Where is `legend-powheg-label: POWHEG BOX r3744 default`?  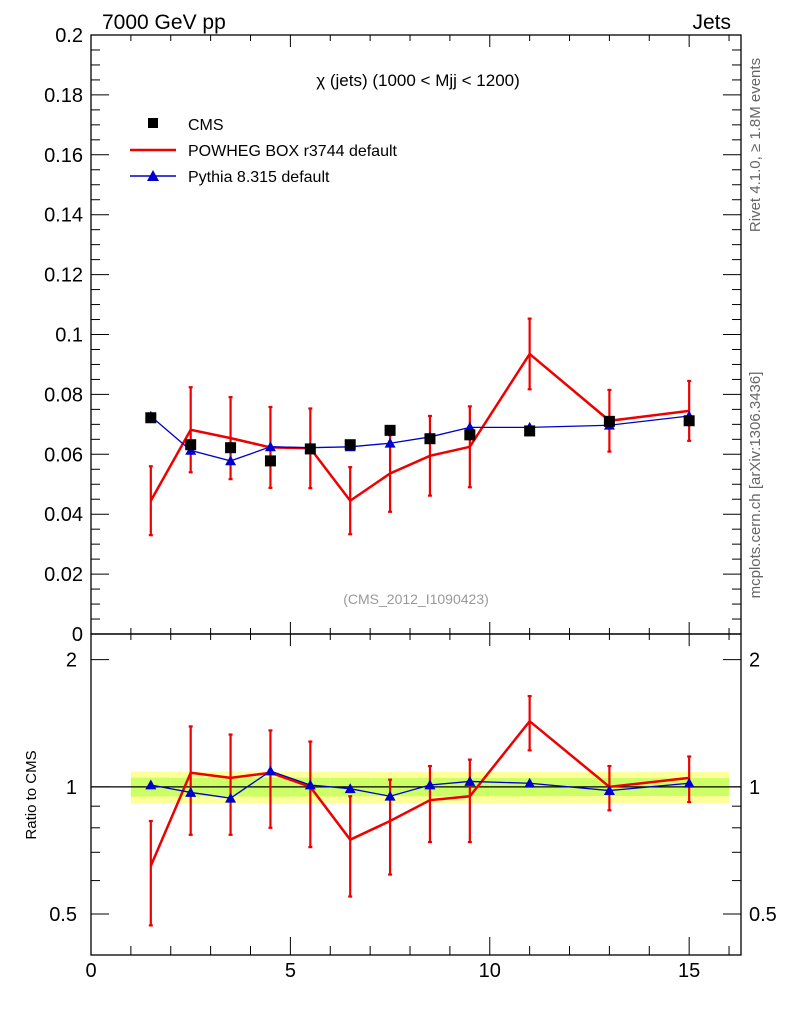
legend-powheg-label: POWHEG BOX r3744 default is located at coordinates (293, 151).